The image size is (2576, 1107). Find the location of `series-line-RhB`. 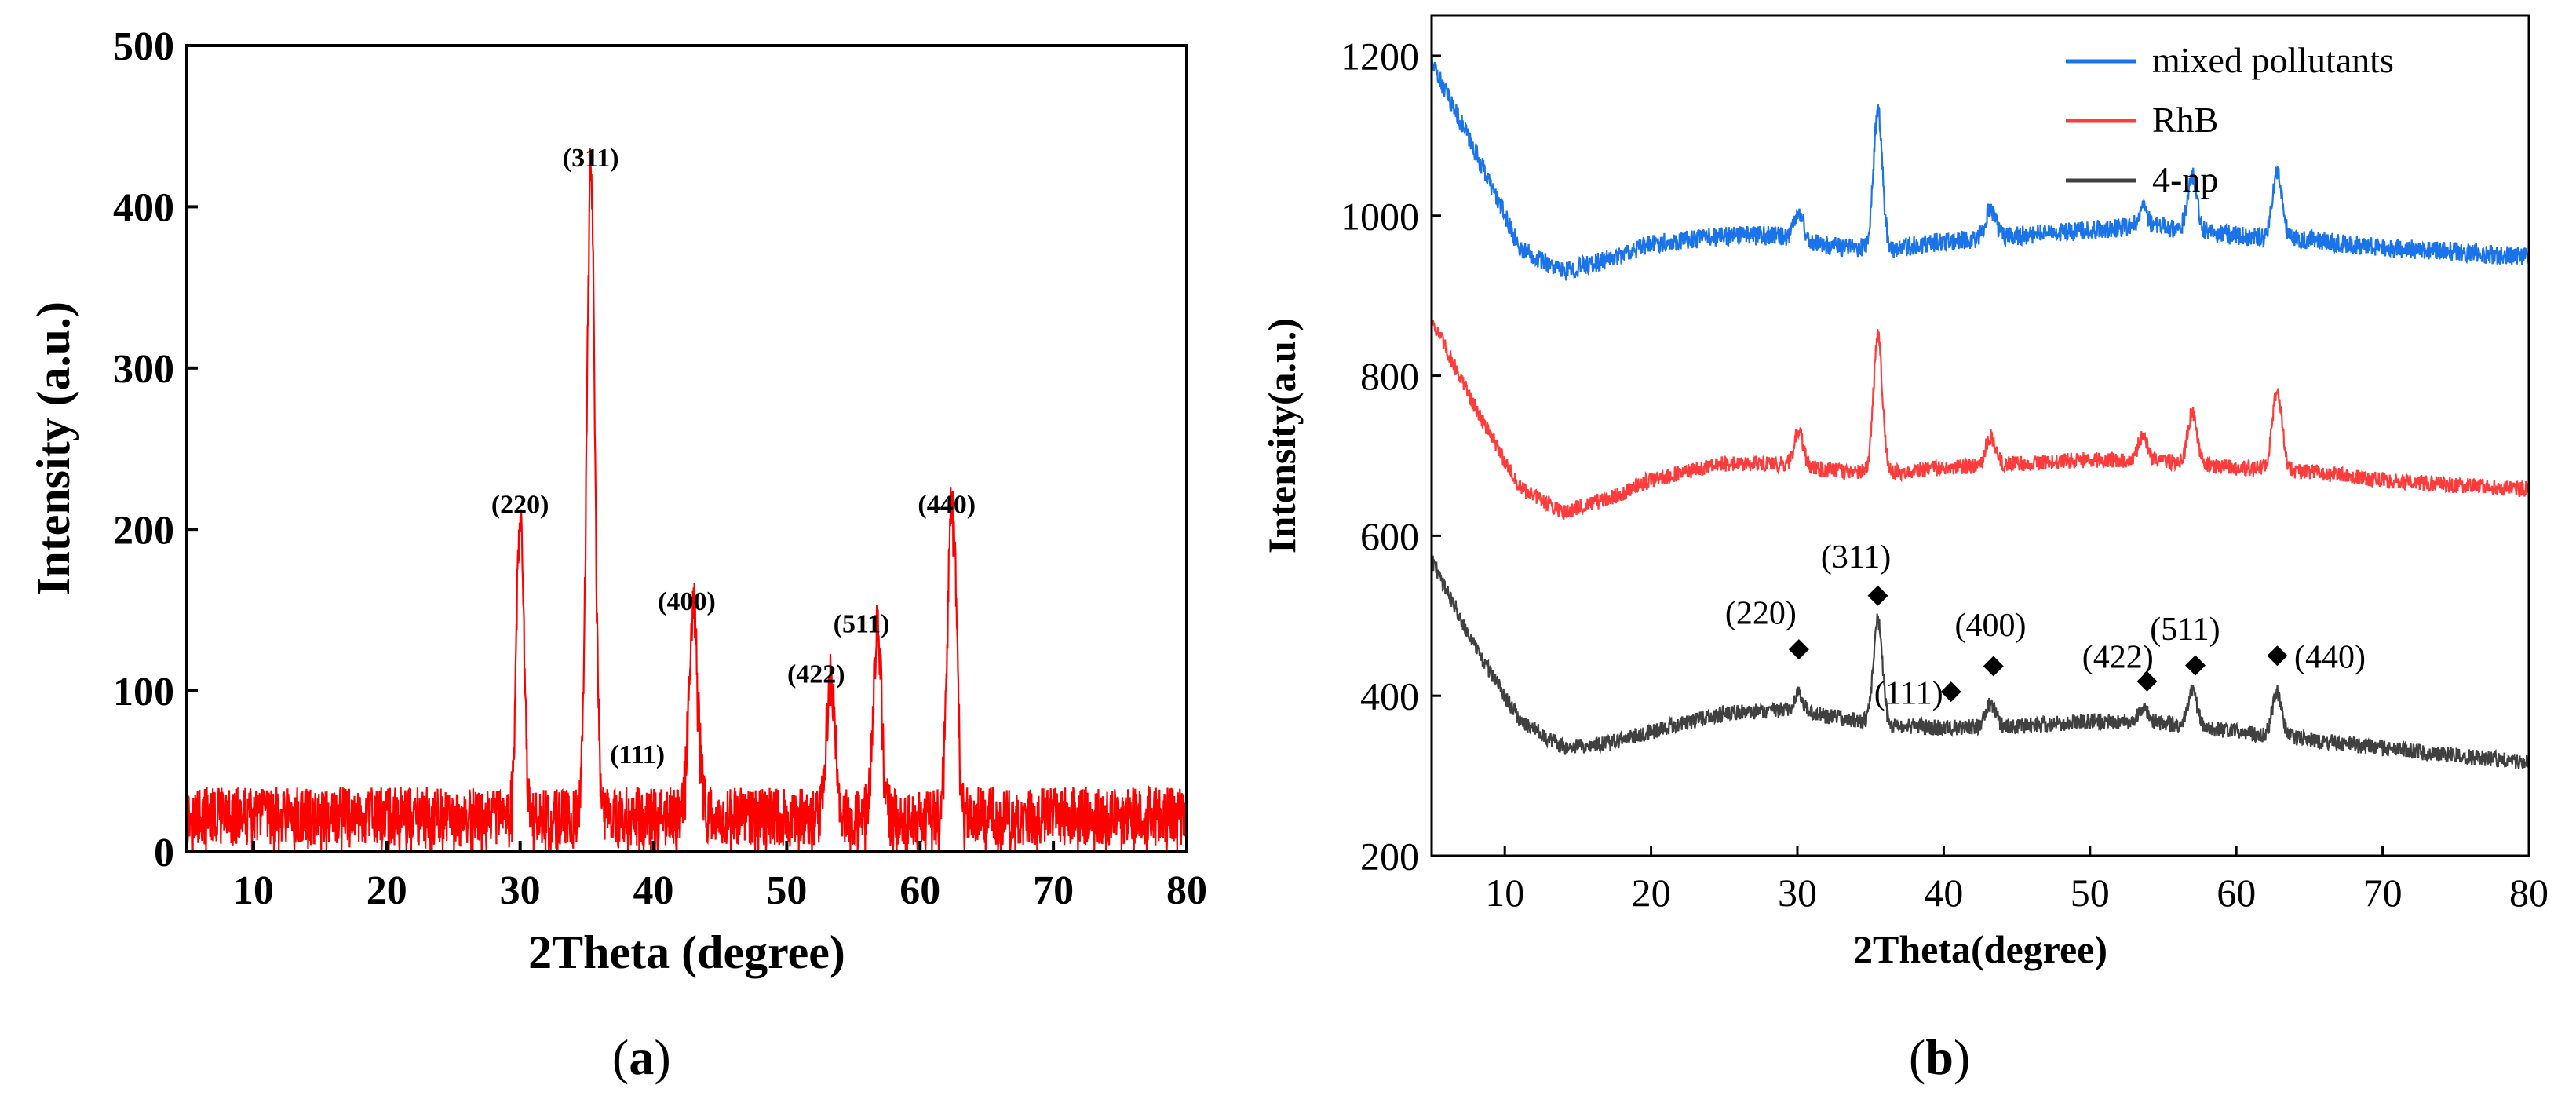

series-line-RhB is located at coordinates (1980, 421).